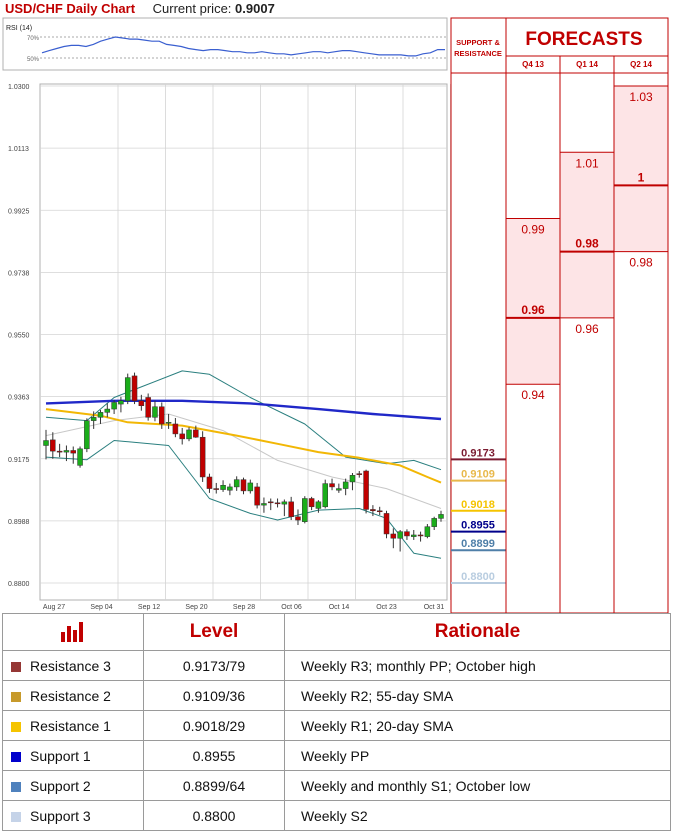  What do you see at coordinates (19, 87) in the screenshot?
I see `y-tick-label: 1.0300` at bounding box center [19, 87].